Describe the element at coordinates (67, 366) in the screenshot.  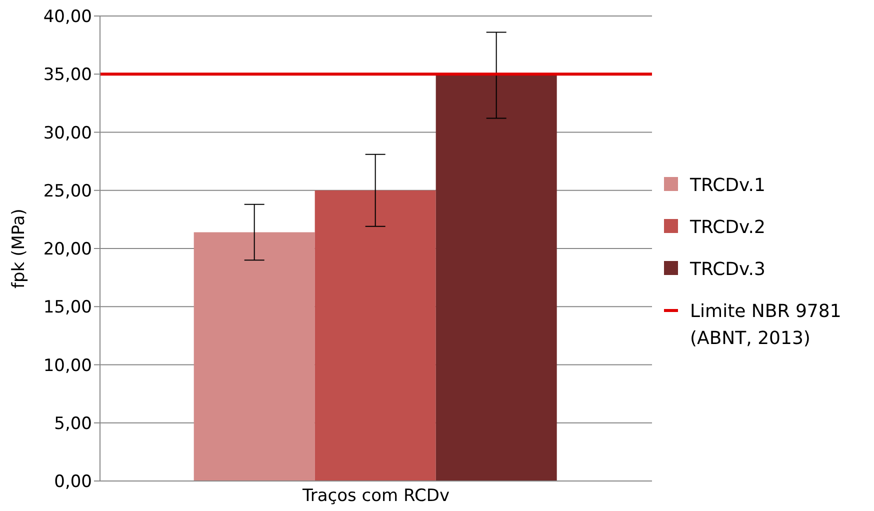
I see `y-tick-label: 10,00` at that location.